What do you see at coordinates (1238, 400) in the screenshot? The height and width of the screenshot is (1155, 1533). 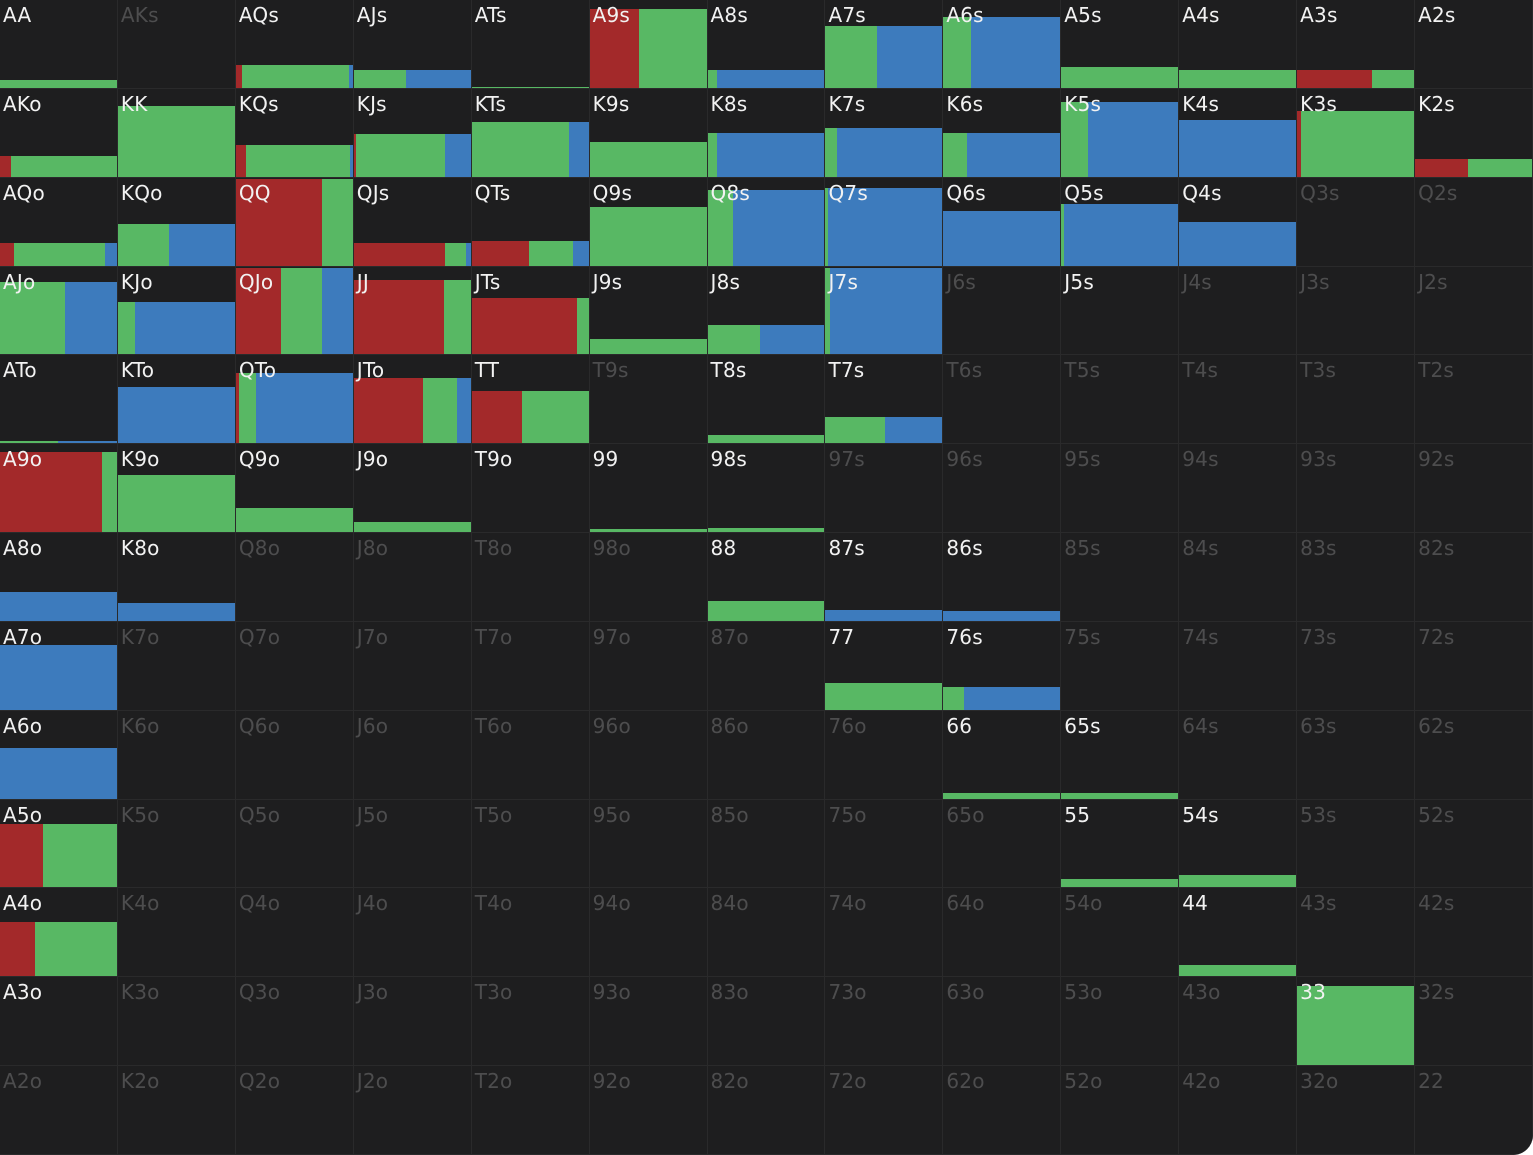 I see `hand-cell: T4s` at bounding box center [1238, 400].